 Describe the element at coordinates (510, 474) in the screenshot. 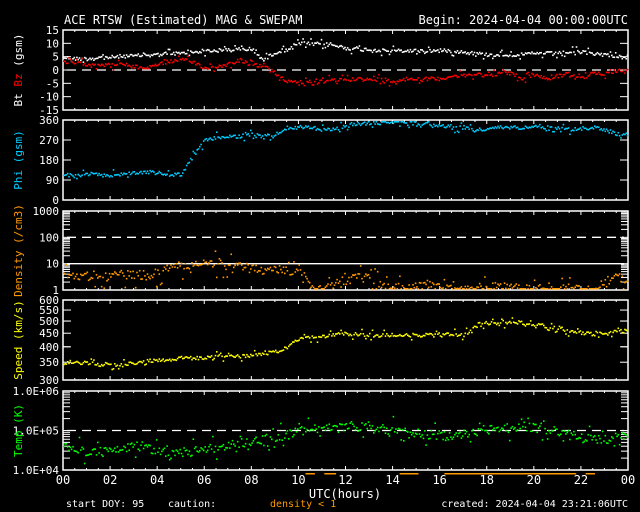

I see `density-caution-bar` at that location.